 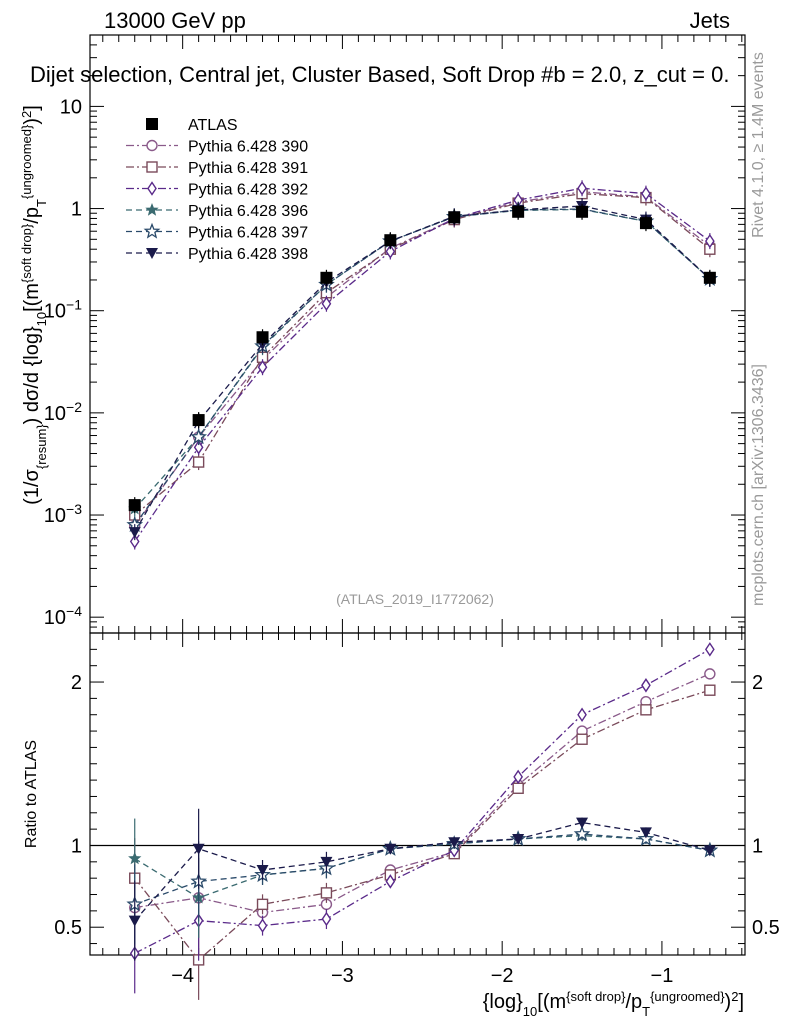 I want to click on legend-label-pythia-6-428-390: Pythia 6.428 390, so click(x=248, y=147).